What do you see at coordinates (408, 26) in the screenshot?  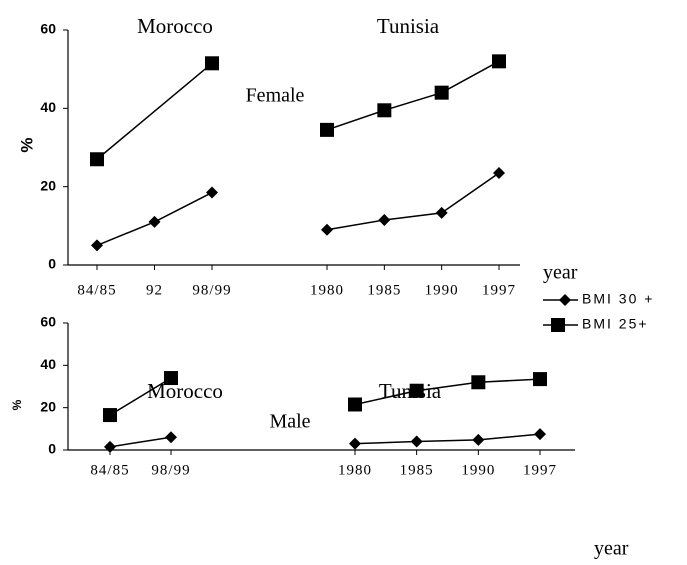 I see `group-title: Tunisia` at bounding box center [408, 26].